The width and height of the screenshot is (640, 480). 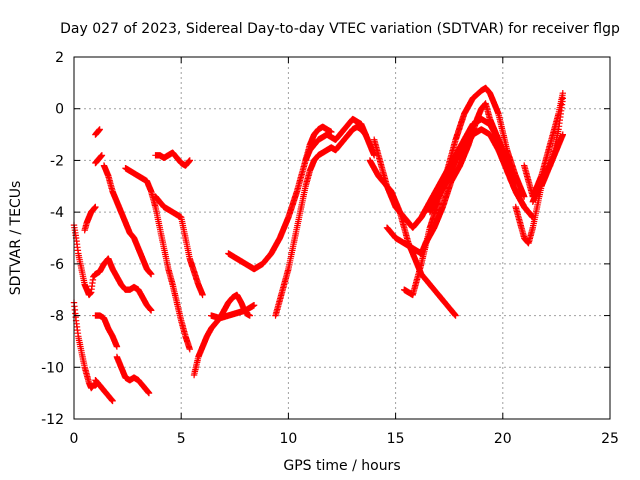 What do you see at coordinates (52, 420) in the screenshot?
I see `y-tick-label: -12` at bounding box center [52, 420].